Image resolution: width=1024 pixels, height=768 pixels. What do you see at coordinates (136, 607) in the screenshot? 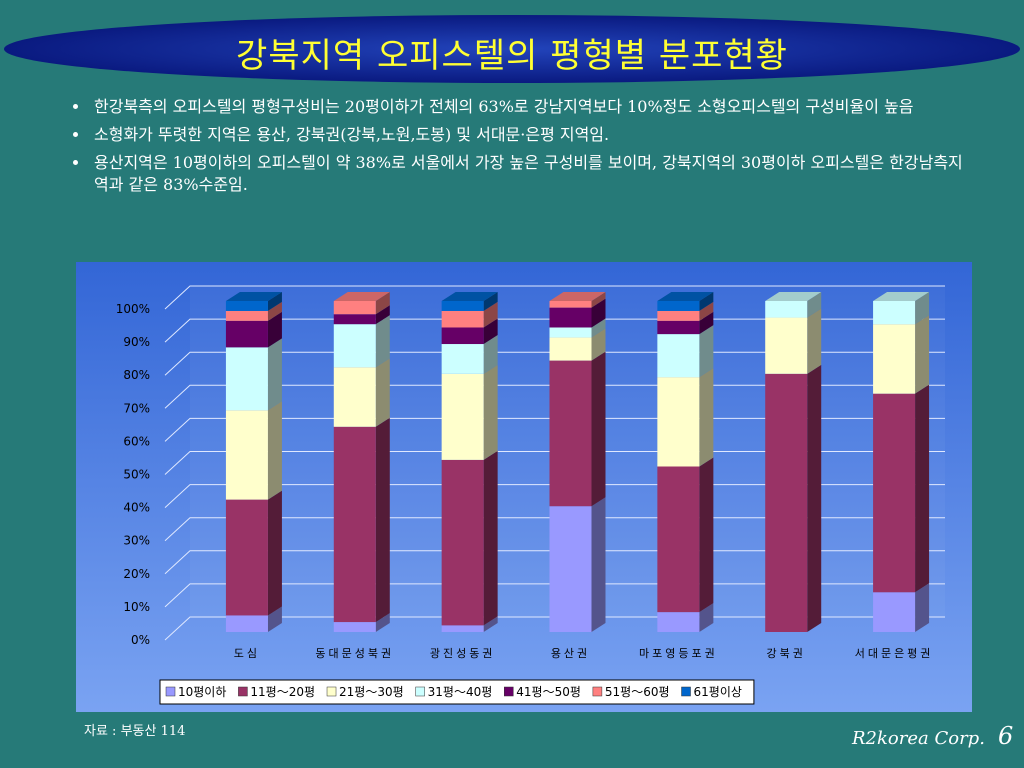
I see `y-tick-label: 10%` at bounding box center [136, 607].